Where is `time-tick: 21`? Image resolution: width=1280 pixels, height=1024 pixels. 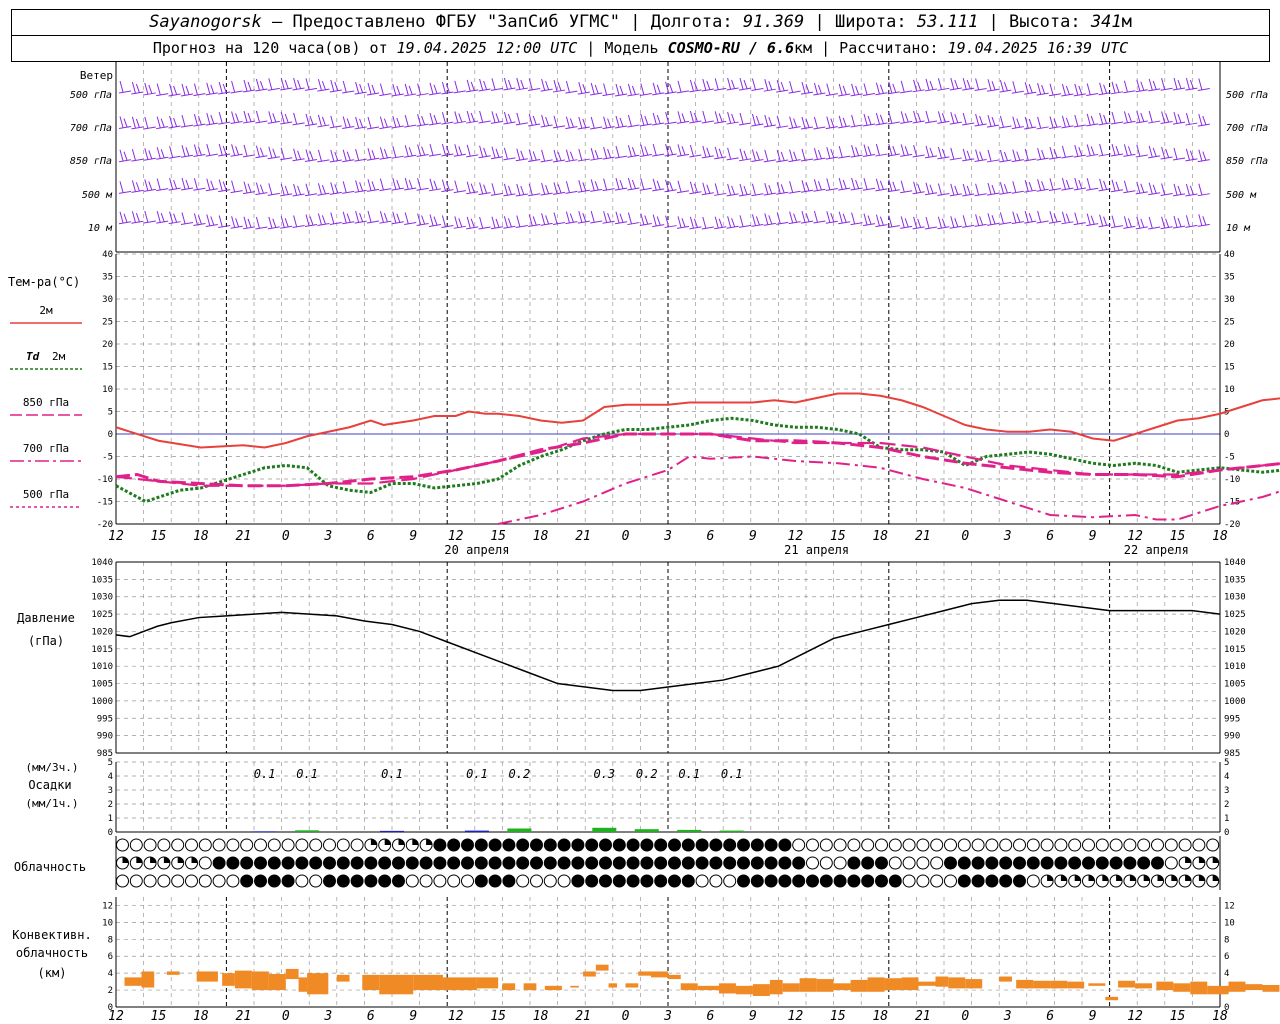 time-tick: 21 is located at coordinates (923, 536).